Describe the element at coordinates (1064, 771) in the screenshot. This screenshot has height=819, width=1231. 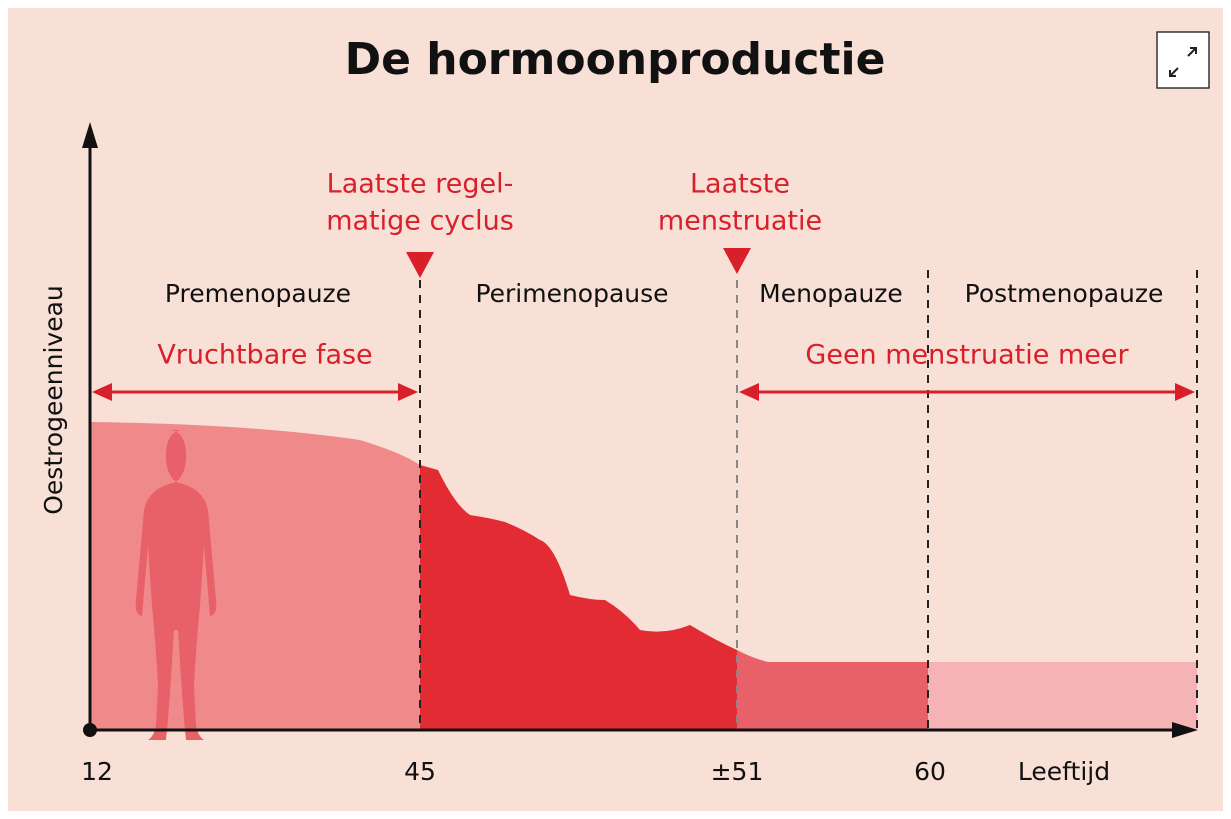
I see `x-axis-label: Leeftijd` at that location.